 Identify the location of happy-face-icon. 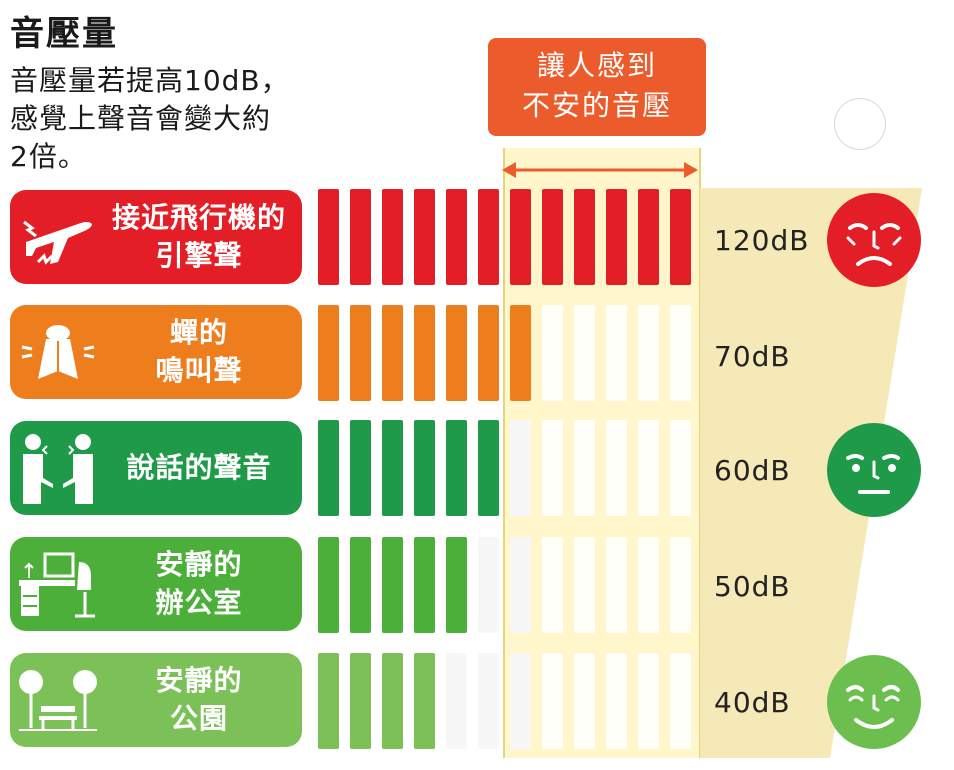
(874, 702).